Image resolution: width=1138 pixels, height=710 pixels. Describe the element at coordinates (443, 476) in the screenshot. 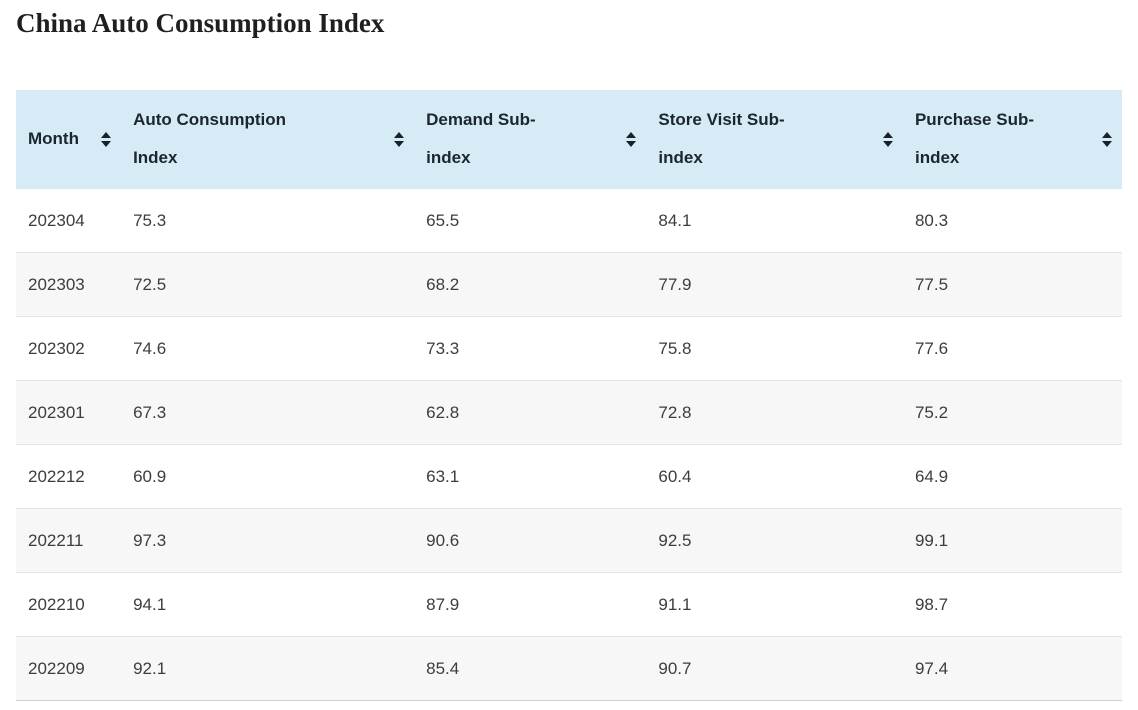

I see `cell-demand-sub-index: 63.1` at that location.